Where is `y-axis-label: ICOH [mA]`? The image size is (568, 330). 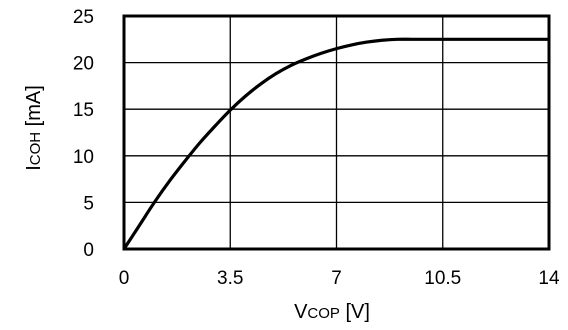
y-axis-label: ICOH [mA] is located at coordinates (34, 128).